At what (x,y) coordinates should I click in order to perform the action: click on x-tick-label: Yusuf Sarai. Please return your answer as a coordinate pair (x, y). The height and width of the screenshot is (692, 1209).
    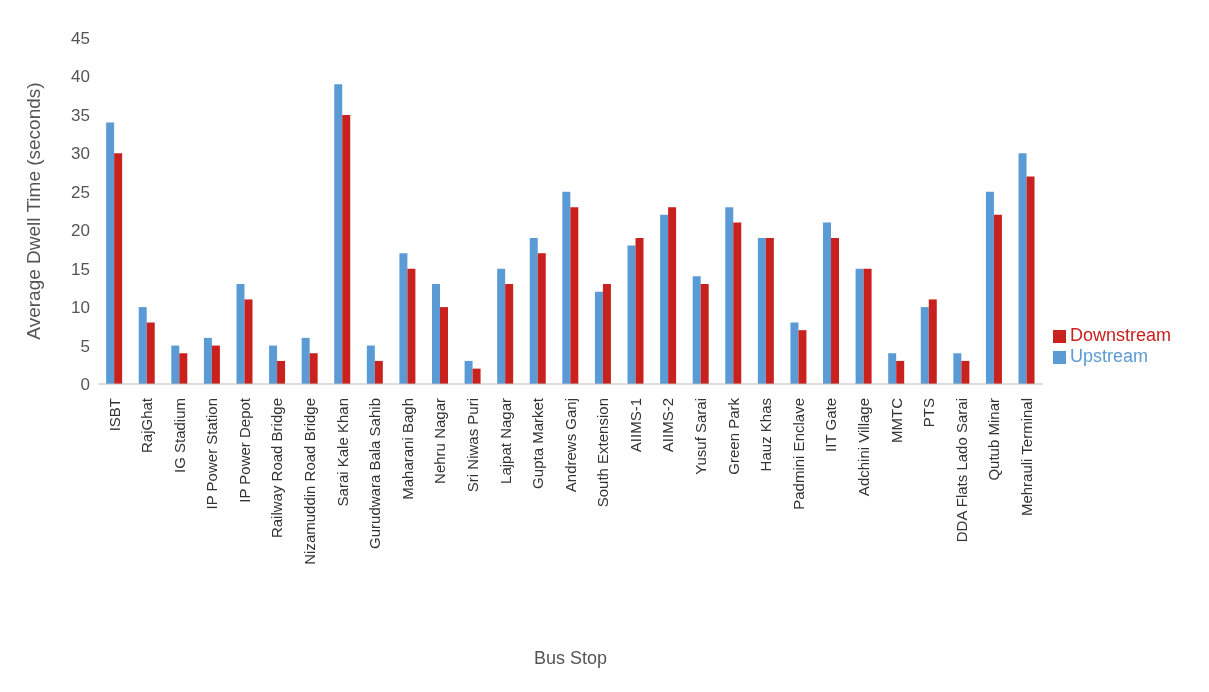
    Looking at the image, I should click on (701, 436).